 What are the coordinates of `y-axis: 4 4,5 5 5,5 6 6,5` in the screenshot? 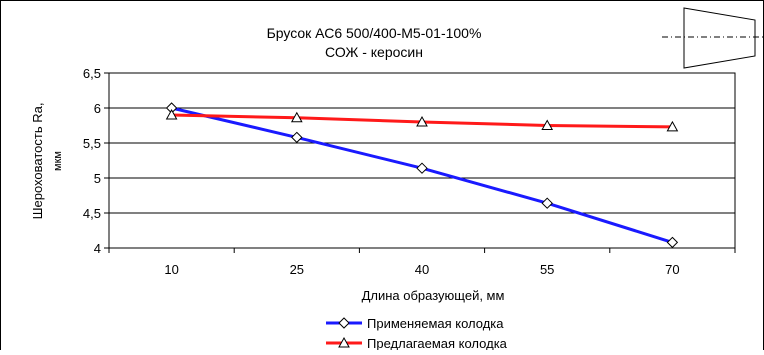 It's located at (96, 161).